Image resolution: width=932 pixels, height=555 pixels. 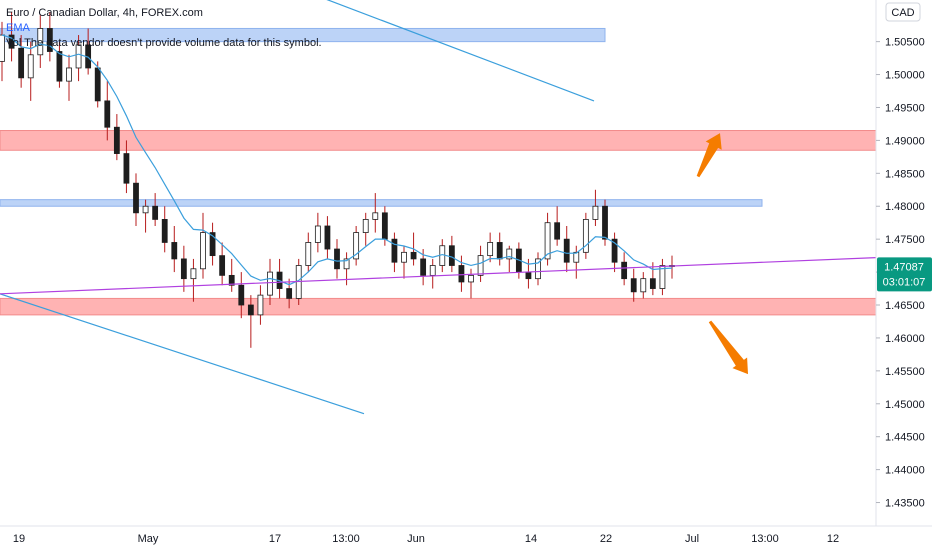 What do you see at coordinates (905, 372) in the screenshot?
I see `price-tick-label: 1.45500` at bounding box center [905, 372].